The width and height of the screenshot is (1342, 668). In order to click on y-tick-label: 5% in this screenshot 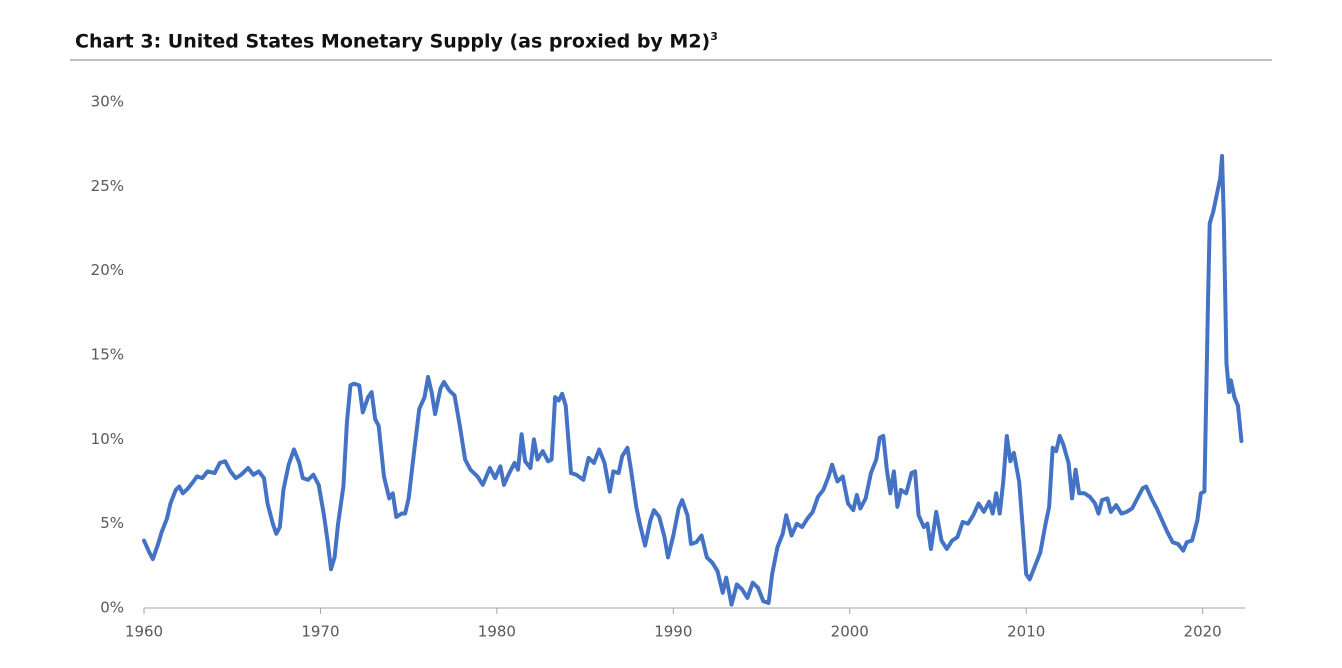, I will do `click(112, 523)`.